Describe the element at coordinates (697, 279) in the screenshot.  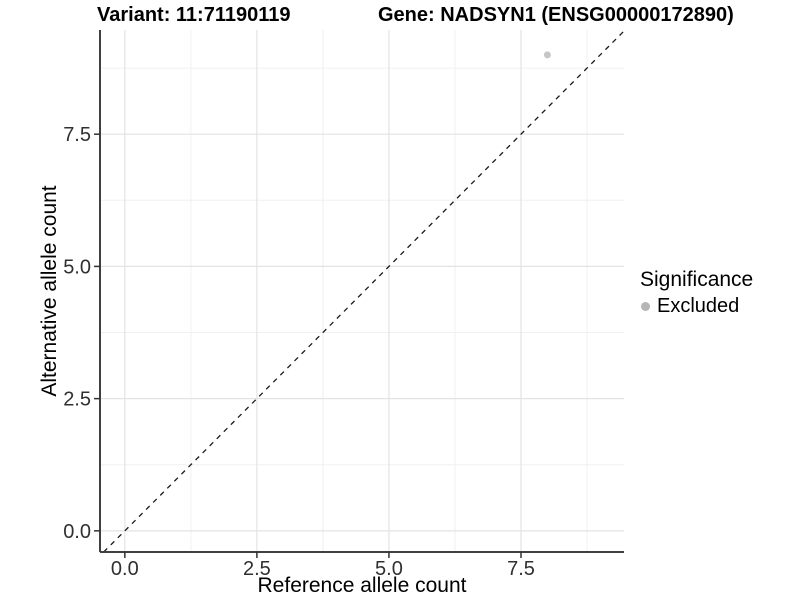
I see `legend-title: Significance` at that location.